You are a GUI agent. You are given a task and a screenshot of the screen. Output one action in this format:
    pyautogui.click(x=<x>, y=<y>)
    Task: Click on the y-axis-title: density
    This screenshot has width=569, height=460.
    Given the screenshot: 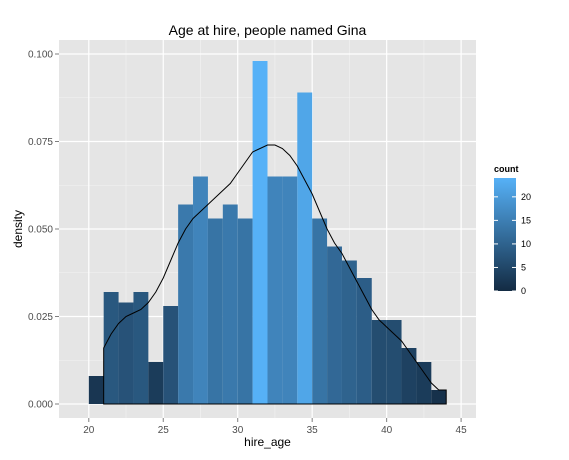 What is the action you would take?
    pyautogui.click(x=18, y=229)
    